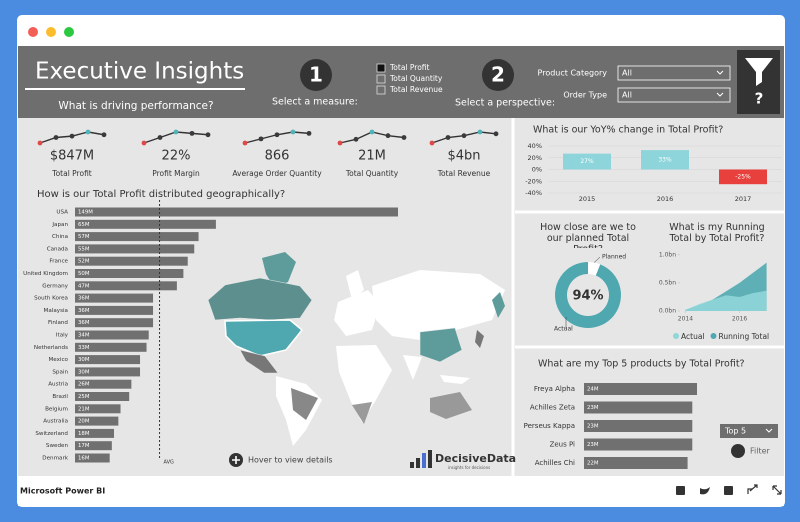  Describe the element at coordinates (597, 259) in the screenshot. I see `leader-line` at that location.